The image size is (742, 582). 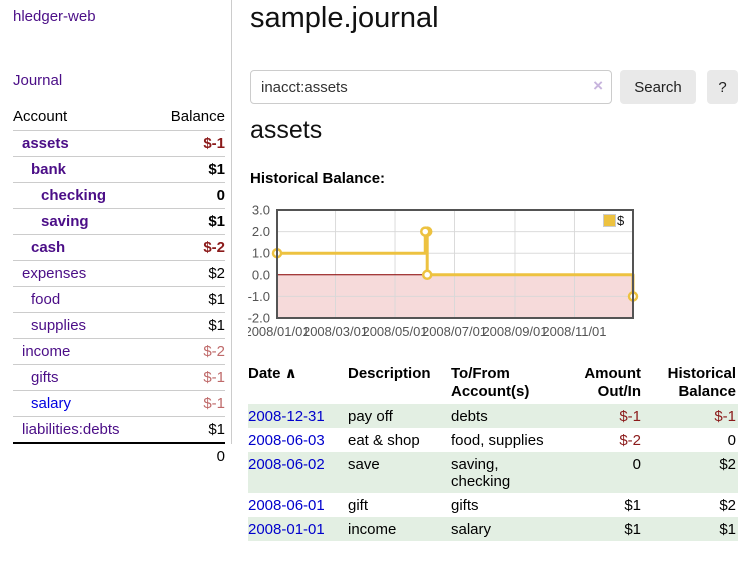 I want to click on transaction-balance: $-1, so click(x=725, y=416).